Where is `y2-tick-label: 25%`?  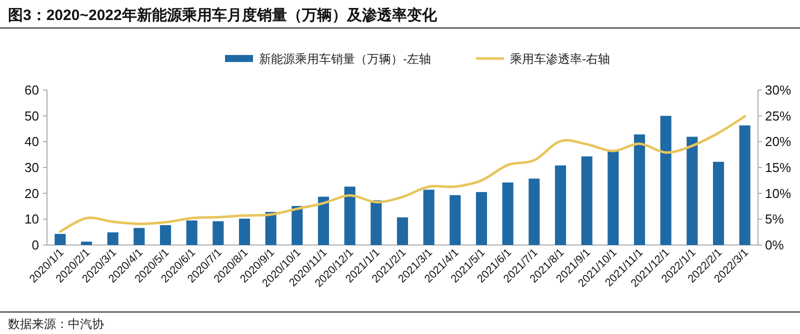
y2-tick-label: 25% is located at coordinates (778, 116).